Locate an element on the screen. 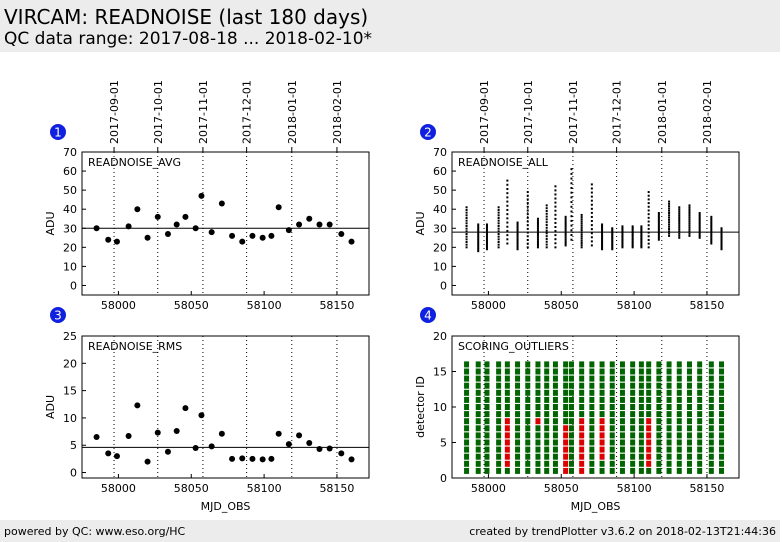  panel4-y-tick-label: 20 is located at coordinates (440, 336).